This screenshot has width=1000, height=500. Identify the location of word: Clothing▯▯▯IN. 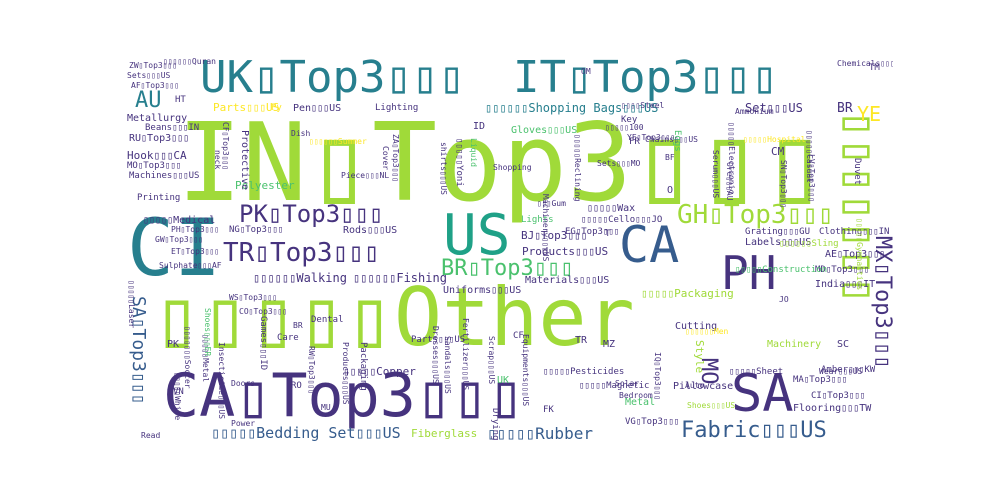
(854, 232).